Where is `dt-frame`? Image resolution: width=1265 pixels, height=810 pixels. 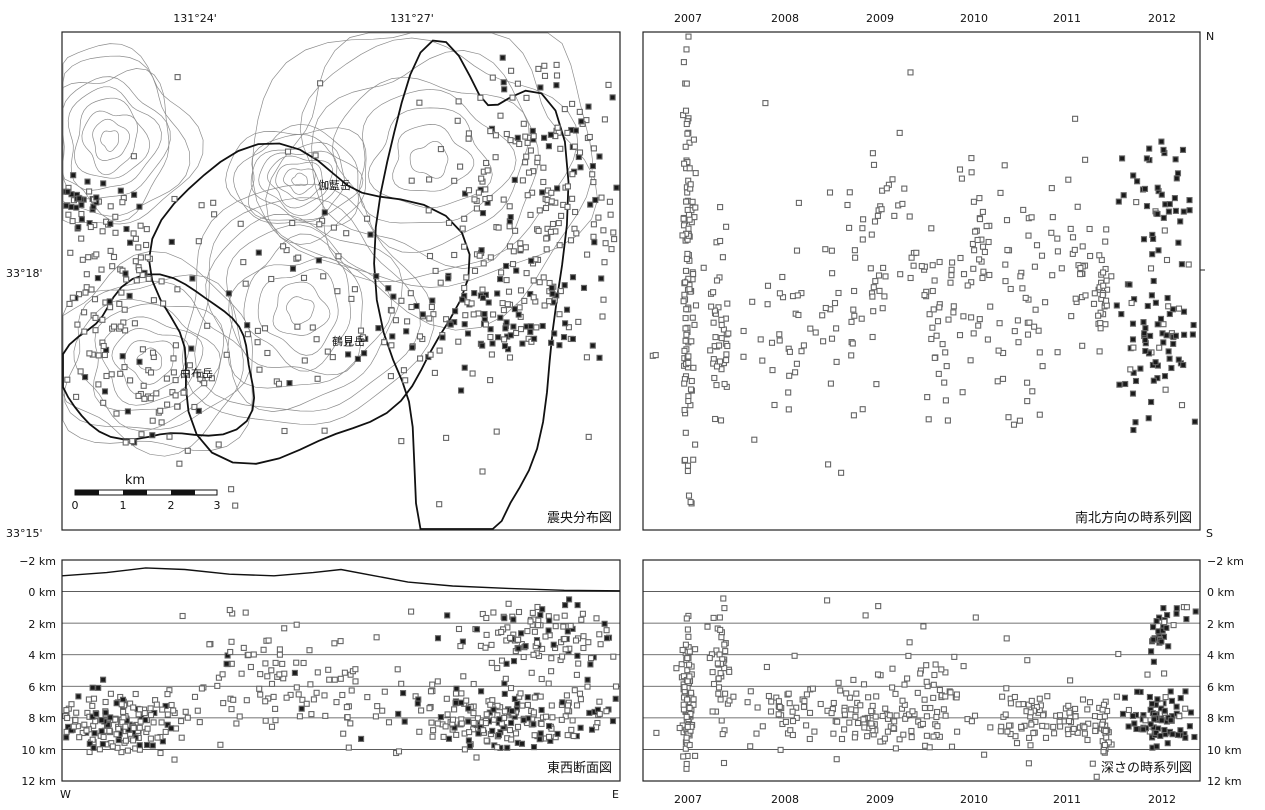 dt-frame is located at coordinates (921, 670).